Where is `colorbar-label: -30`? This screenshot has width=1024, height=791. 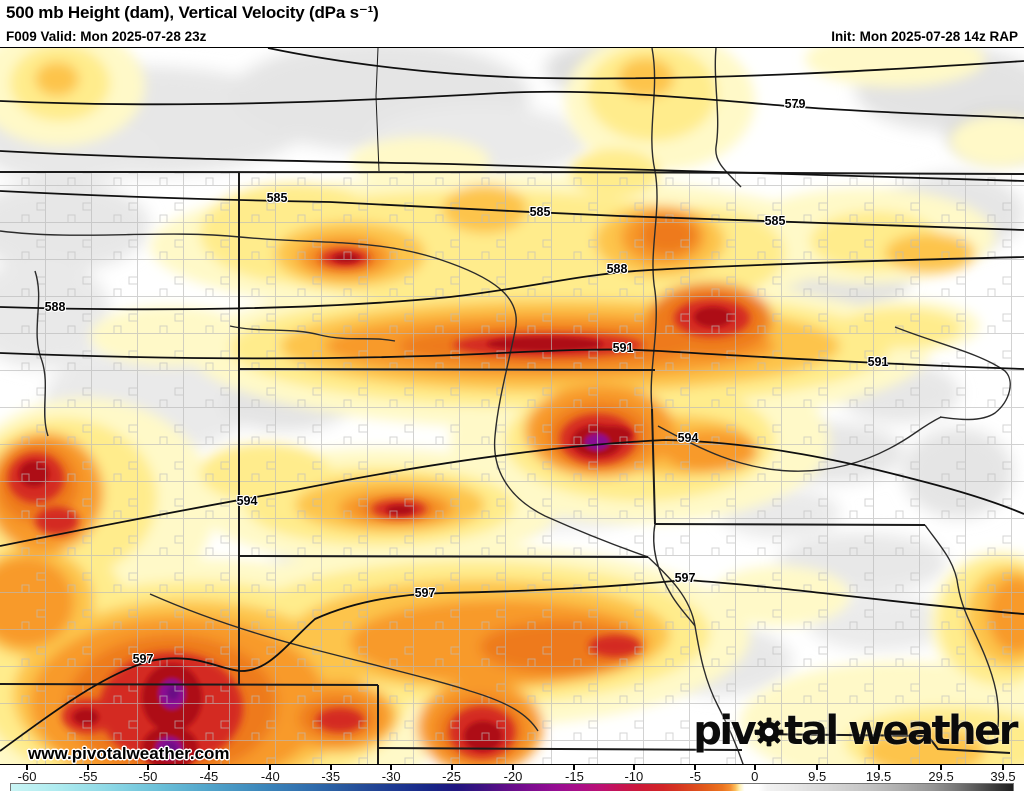 colorbar-label: -30 is located at coordinates (391, 776).